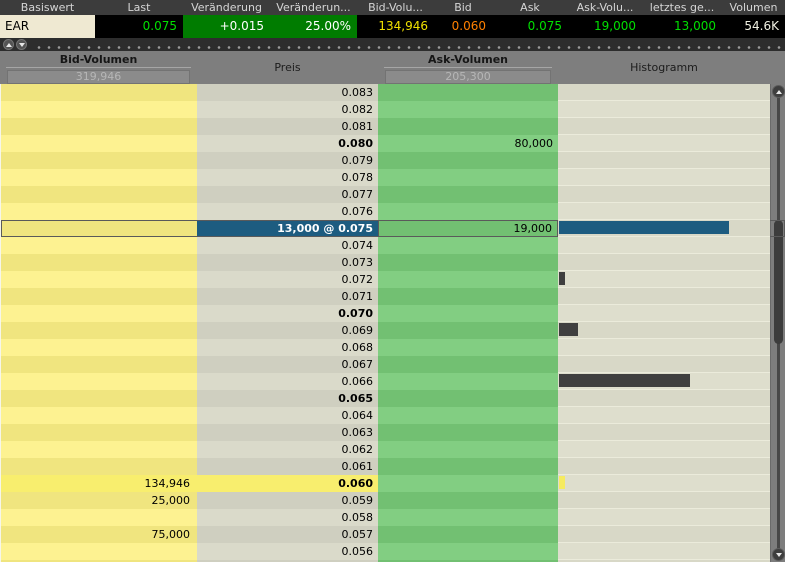 This screenshot has width=785, height=562. I want to click on ladder-row-0.071: 0.071, so click(393, 296).